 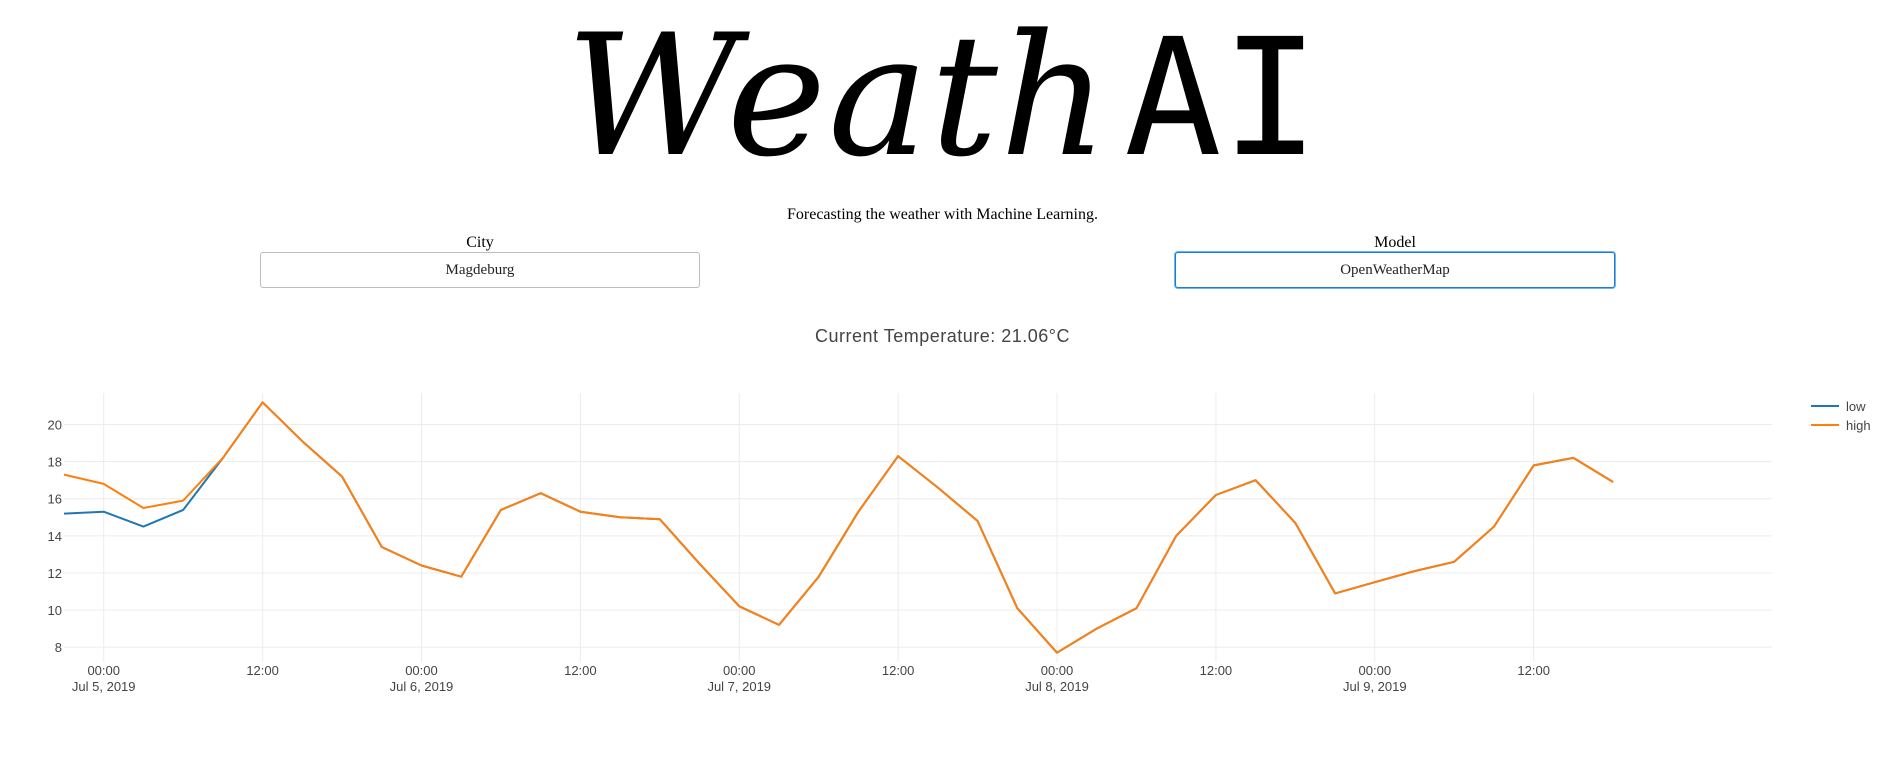 What do you see at coordinates (1395, 270) in the screenshot?
I see `model-input` at bounding box center [1395, 270].